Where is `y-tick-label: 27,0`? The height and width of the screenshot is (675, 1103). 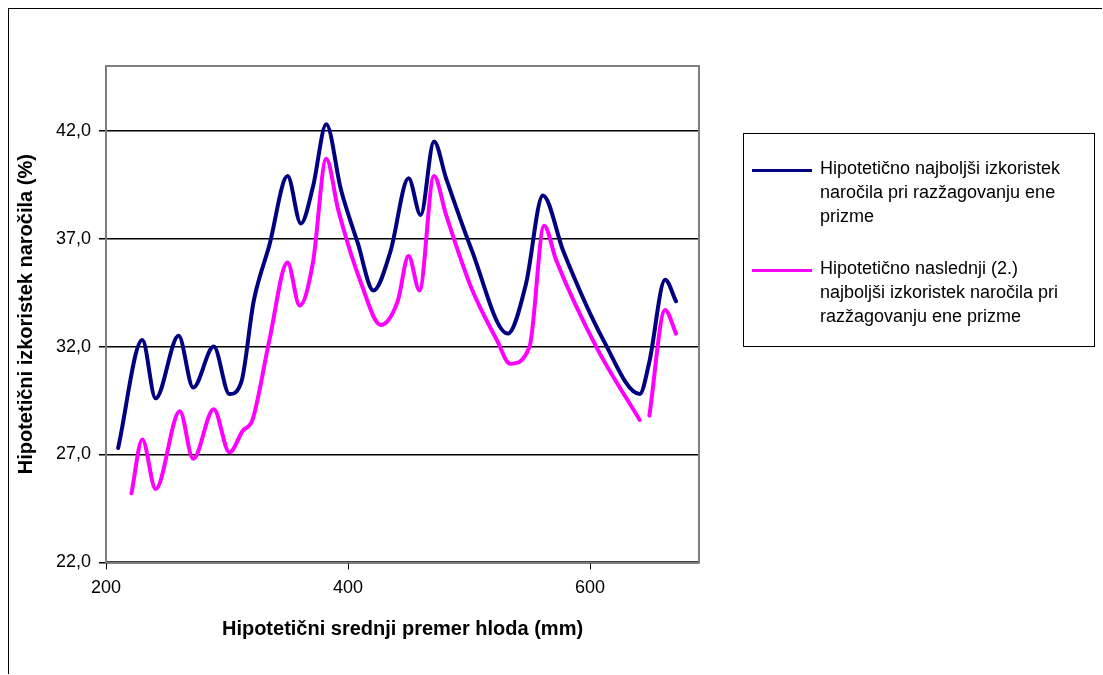 y-tick-label: 27,0 is located at coordinates (73, 453).